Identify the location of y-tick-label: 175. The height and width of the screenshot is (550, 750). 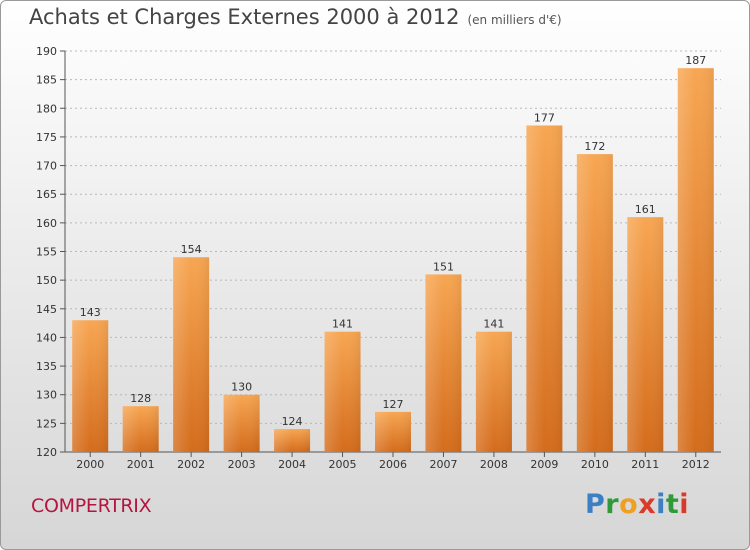
(46, 137).